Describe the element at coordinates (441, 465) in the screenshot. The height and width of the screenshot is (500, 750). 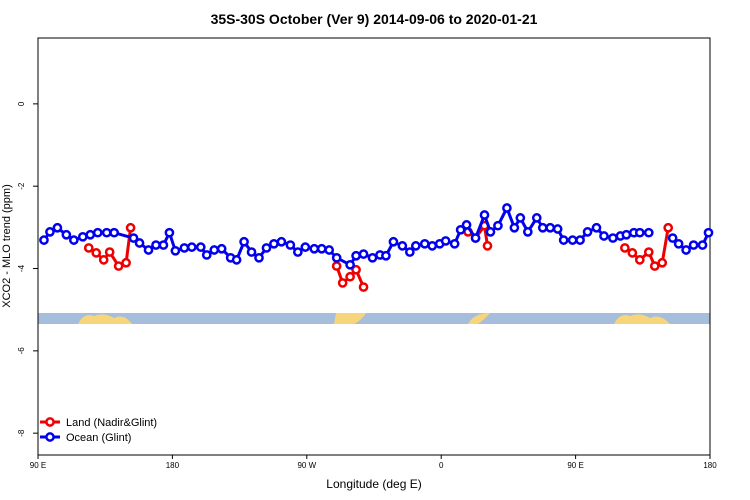
I see `x-tick-label: 0` at that location.